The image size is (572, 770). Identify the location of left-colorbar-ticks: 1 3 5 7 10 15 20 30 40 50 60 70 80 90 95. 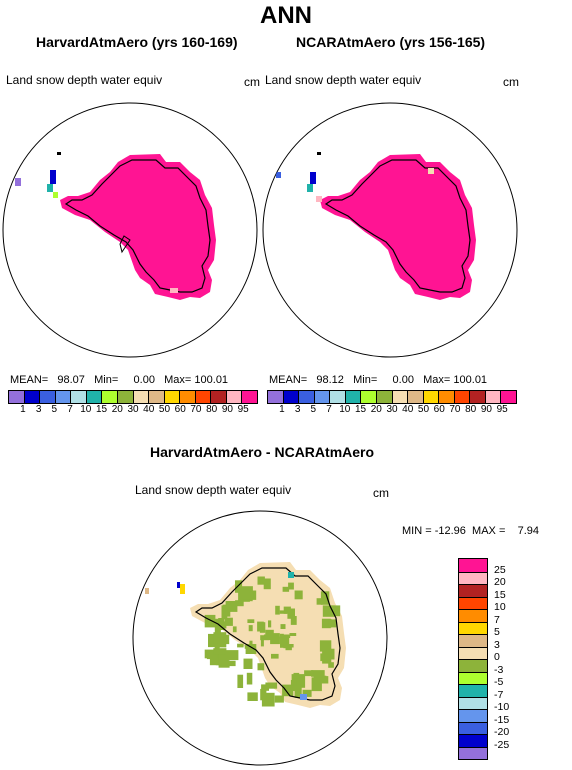
(133, 409).